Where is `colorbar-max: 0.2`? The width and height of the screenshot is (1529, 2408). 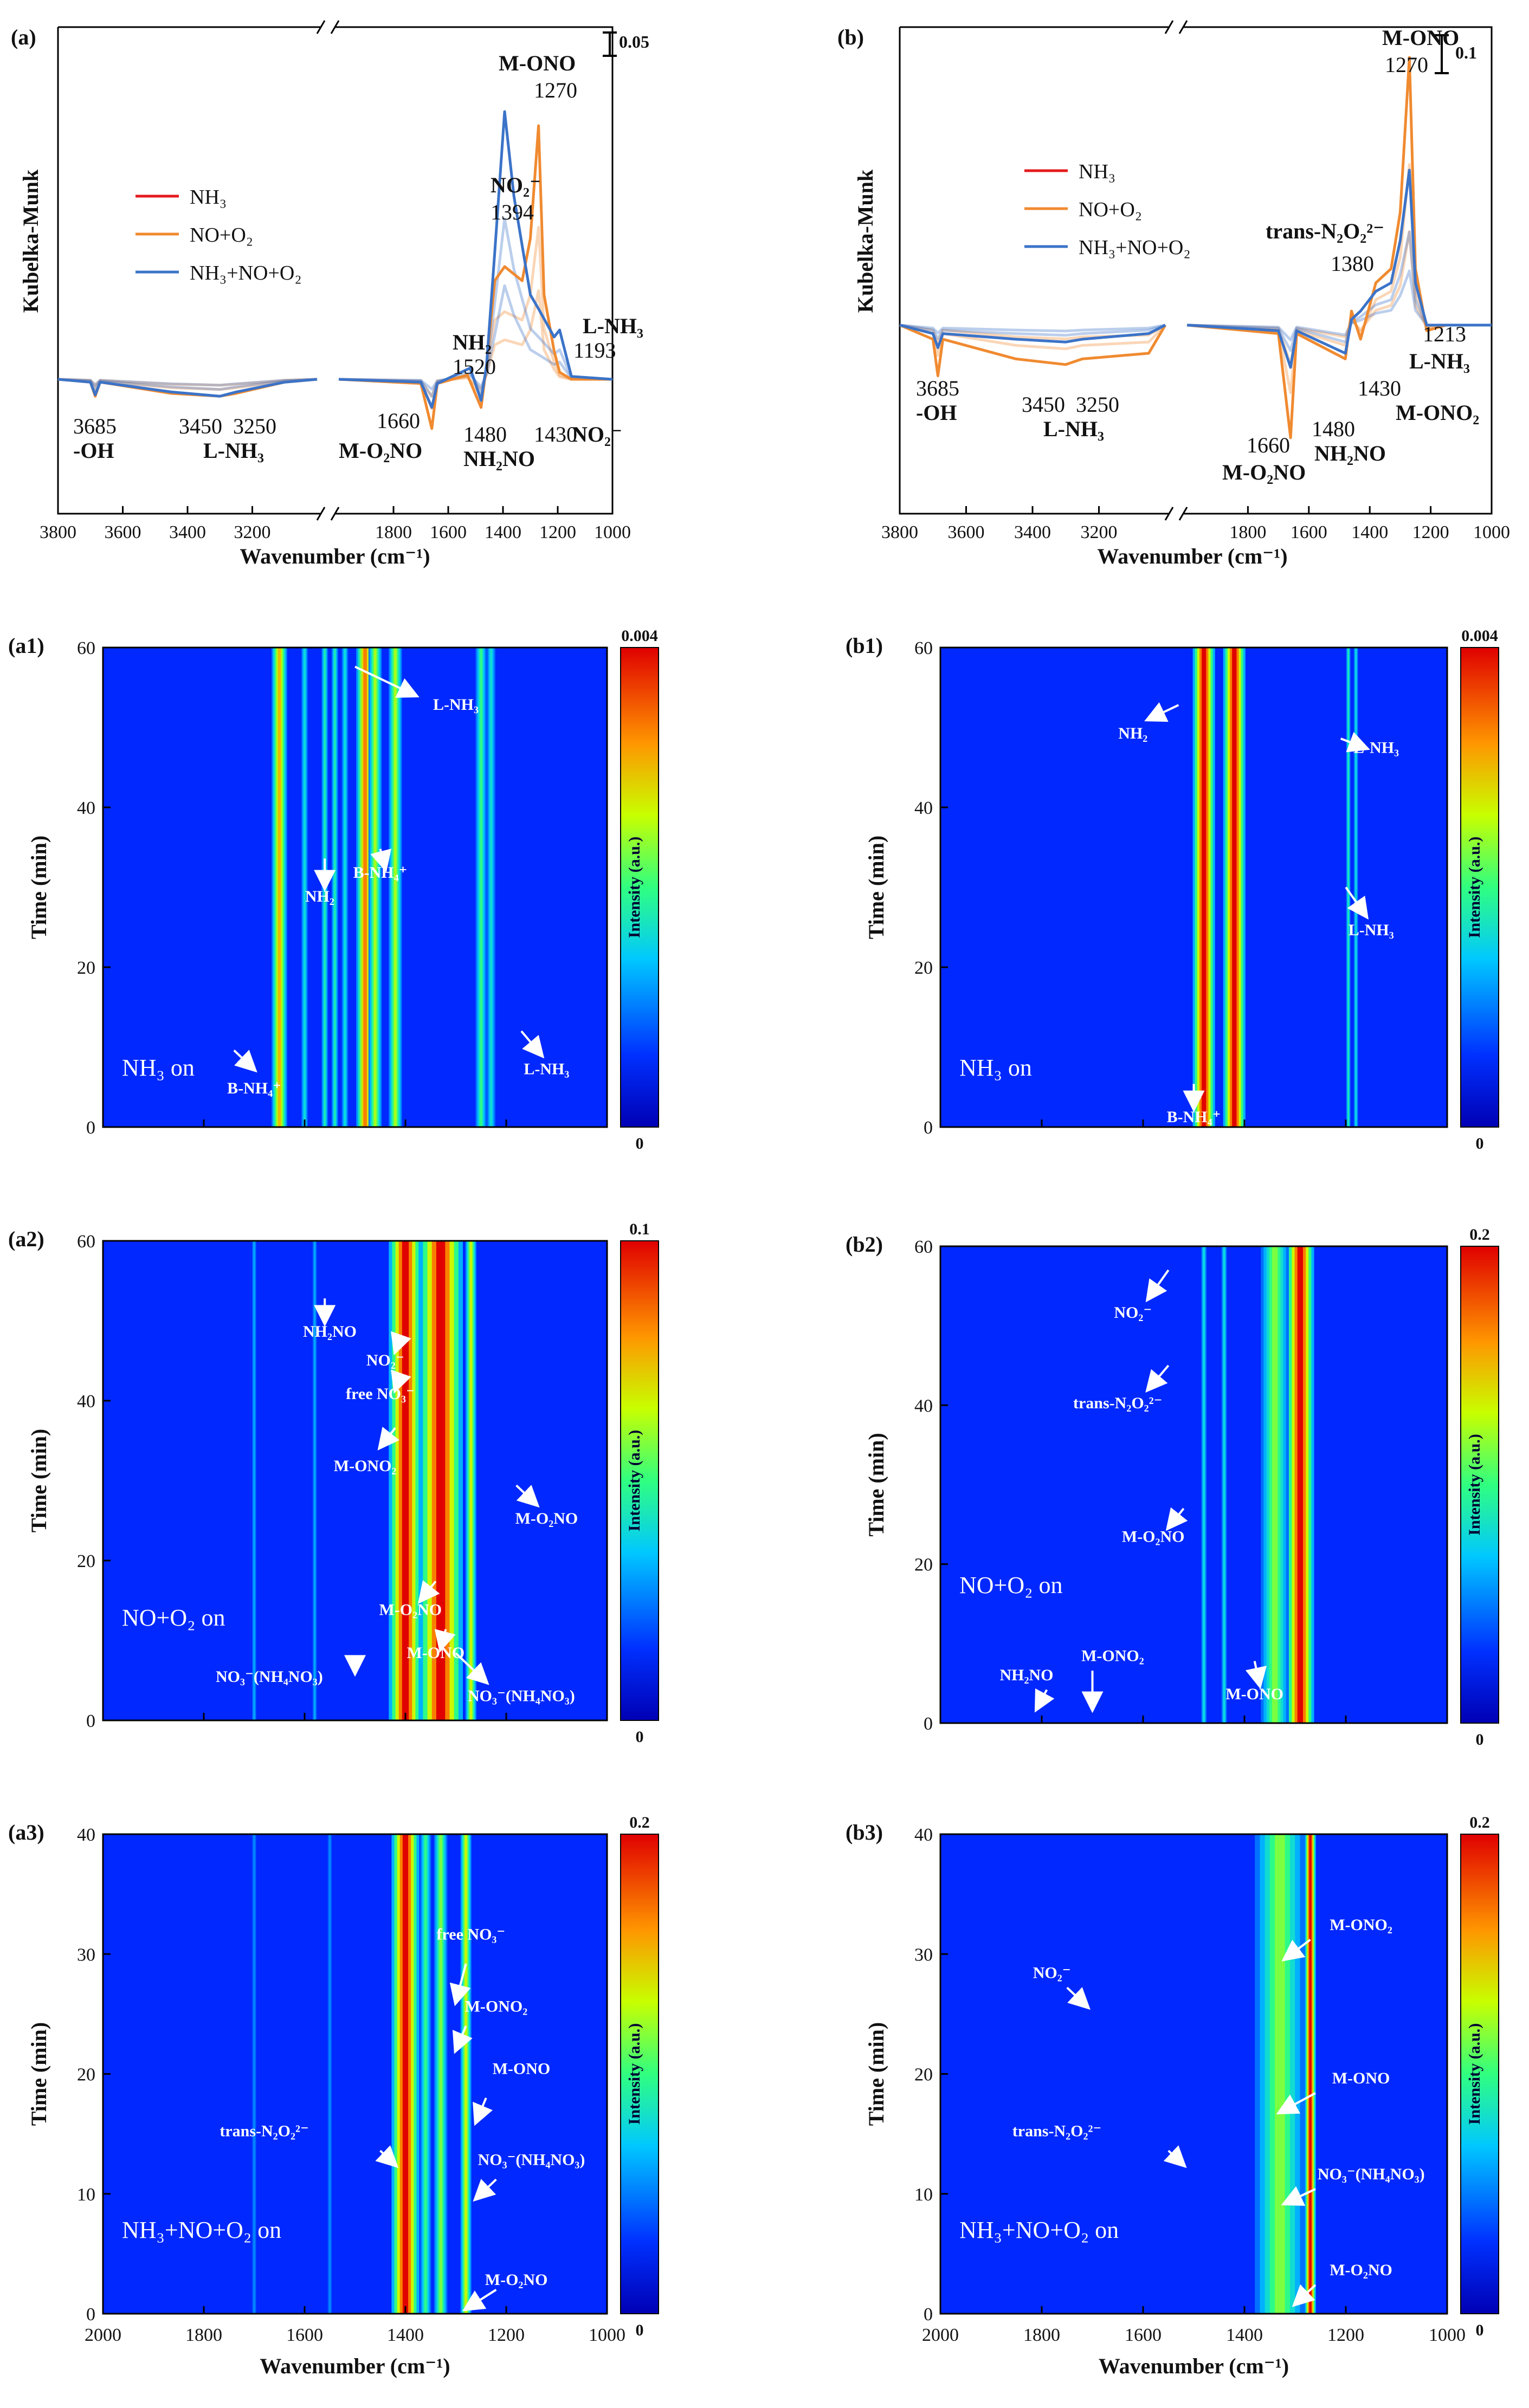 colorbar-max: 0.2 is located at coordinates (1479, 1235).